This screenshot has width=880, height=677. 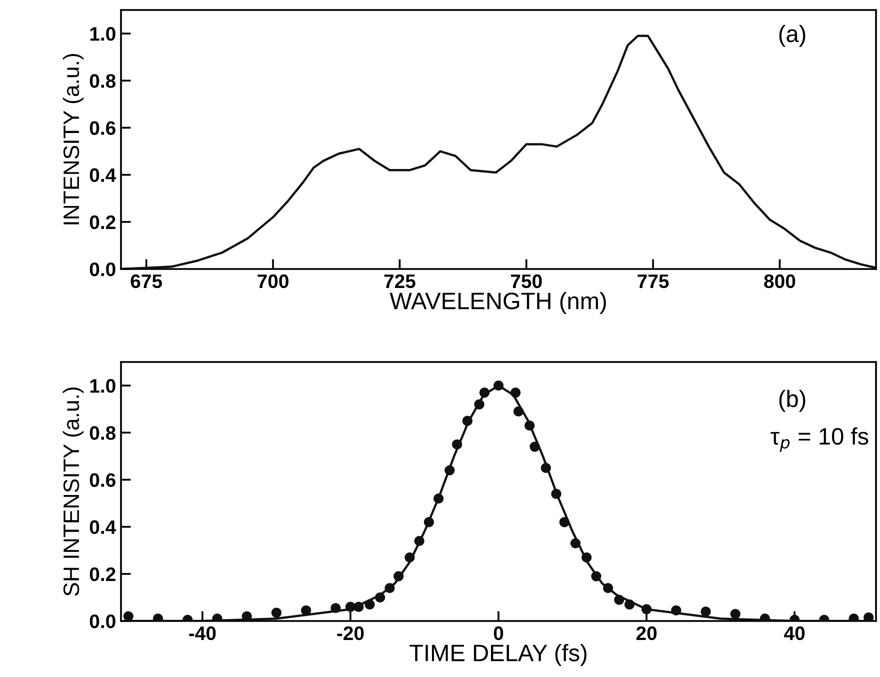 I want to click on x-tick-label: 725, so click(x=400, y=281).